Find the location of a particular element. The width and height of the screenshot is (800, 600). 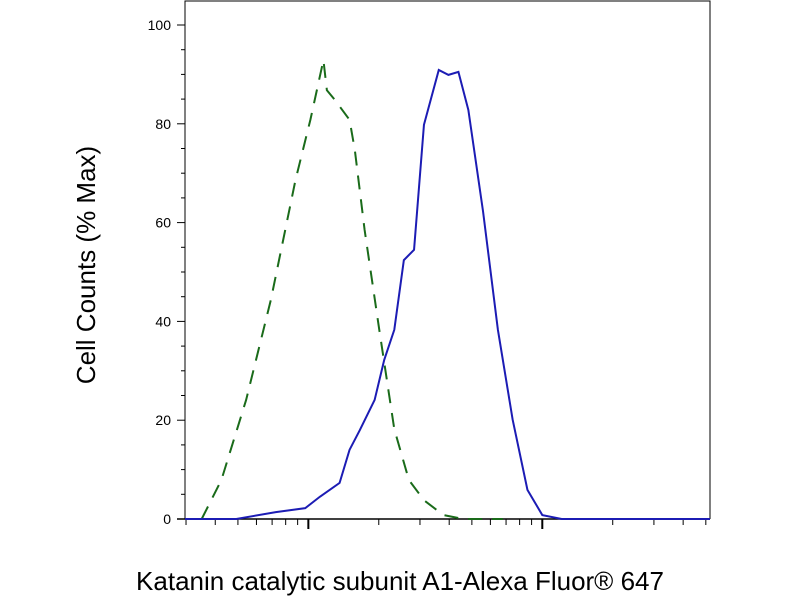

y-tick-label: 20 is located at coordinates (163, 420).